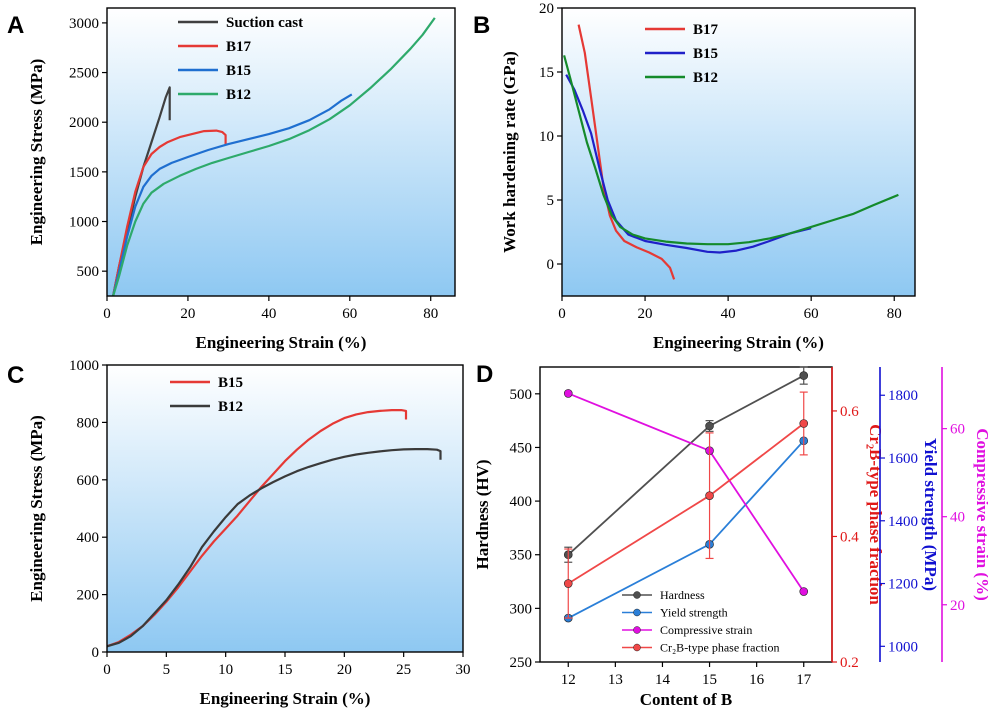 This screenshot has width=988, height=715. I want to click on x-tick-label: 14, so click(663, 680).